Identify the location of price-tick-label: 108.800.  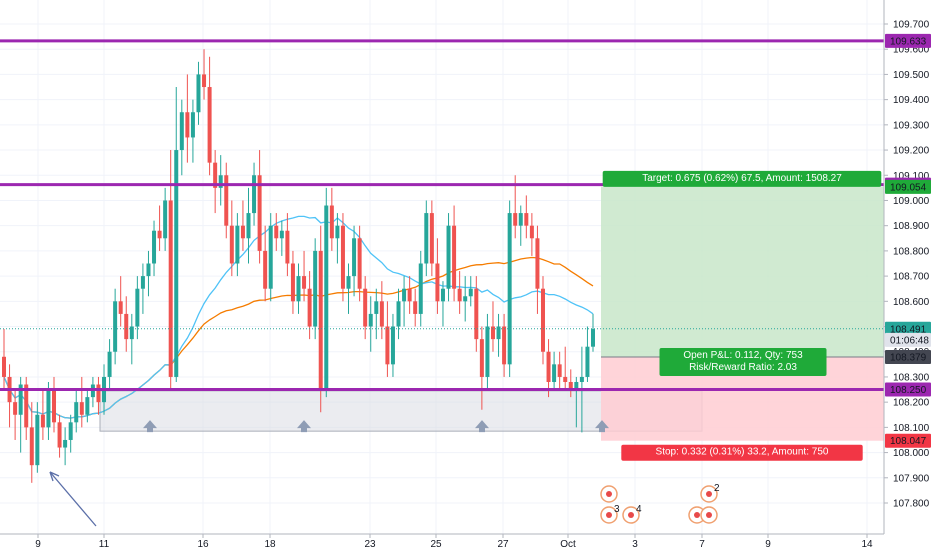
(911, 251).